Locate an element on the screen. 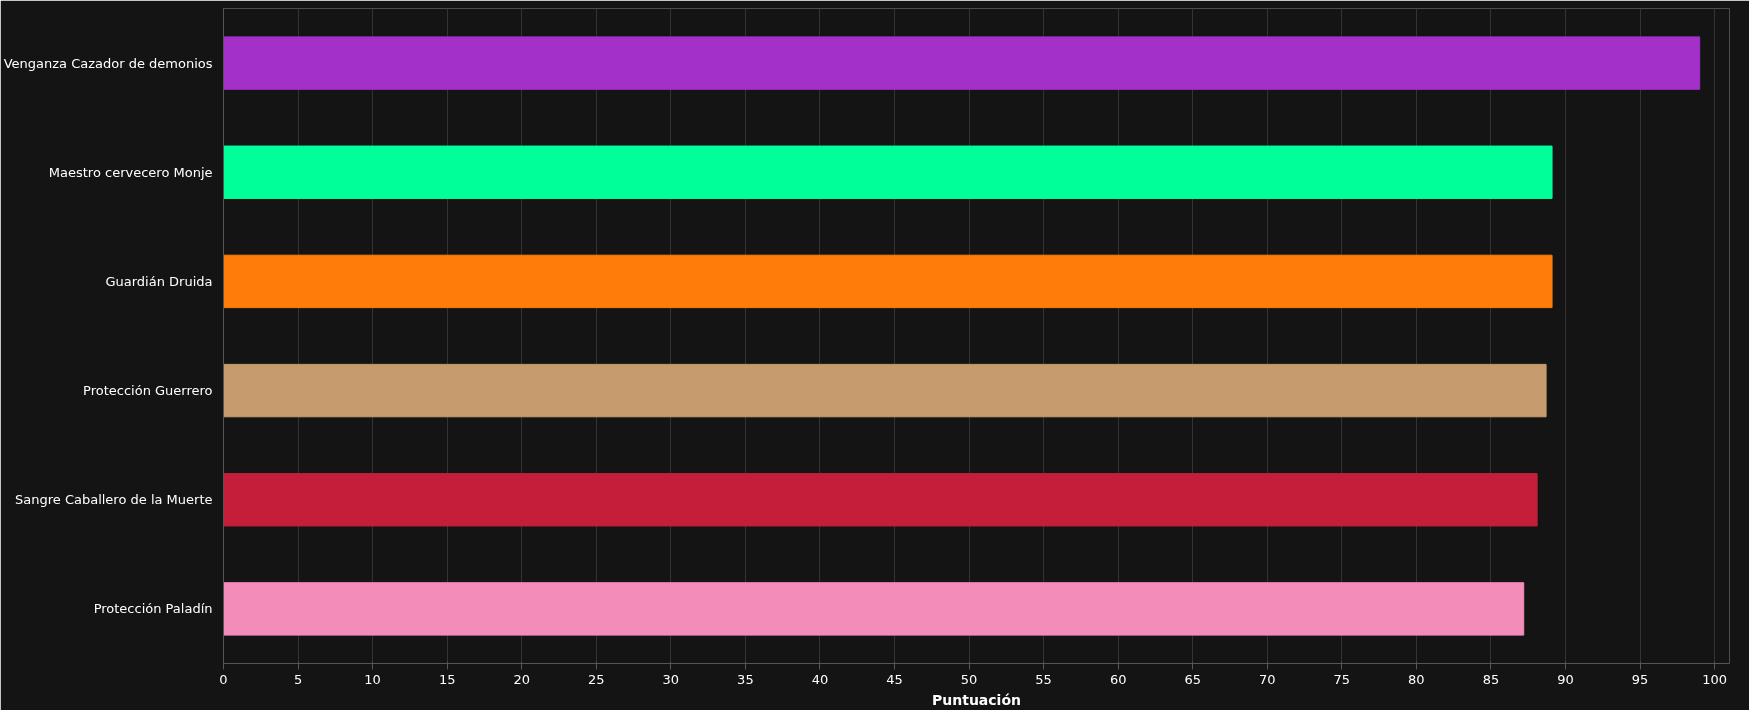 This screenshot has height=710, width=1749. x-tick-label: 95 is located at coordinates (1640, 679).